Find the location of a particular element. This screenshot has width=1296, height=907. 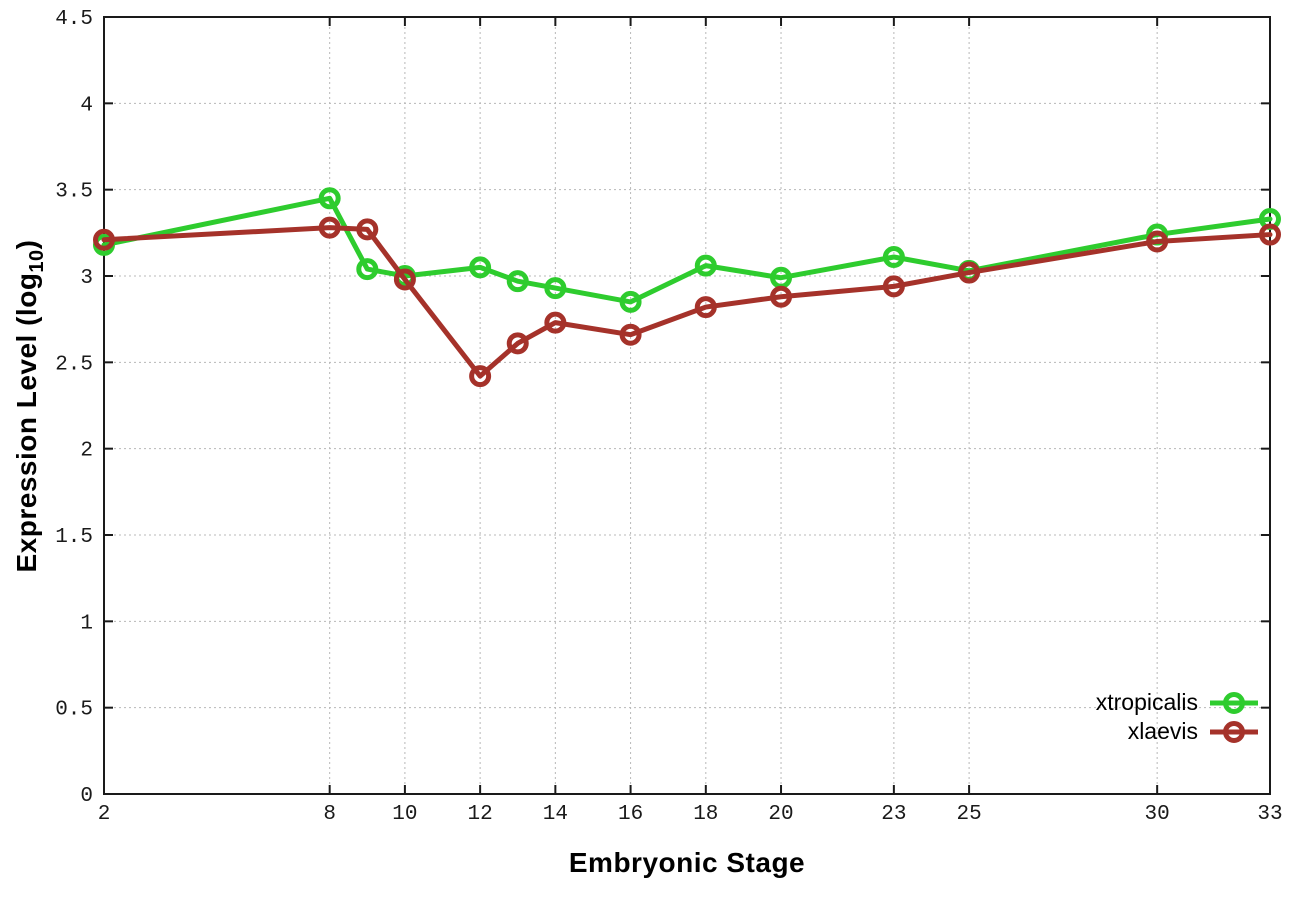

legend-item-xtropicalis: xtropicalis is located at coordinates (1178, 702).